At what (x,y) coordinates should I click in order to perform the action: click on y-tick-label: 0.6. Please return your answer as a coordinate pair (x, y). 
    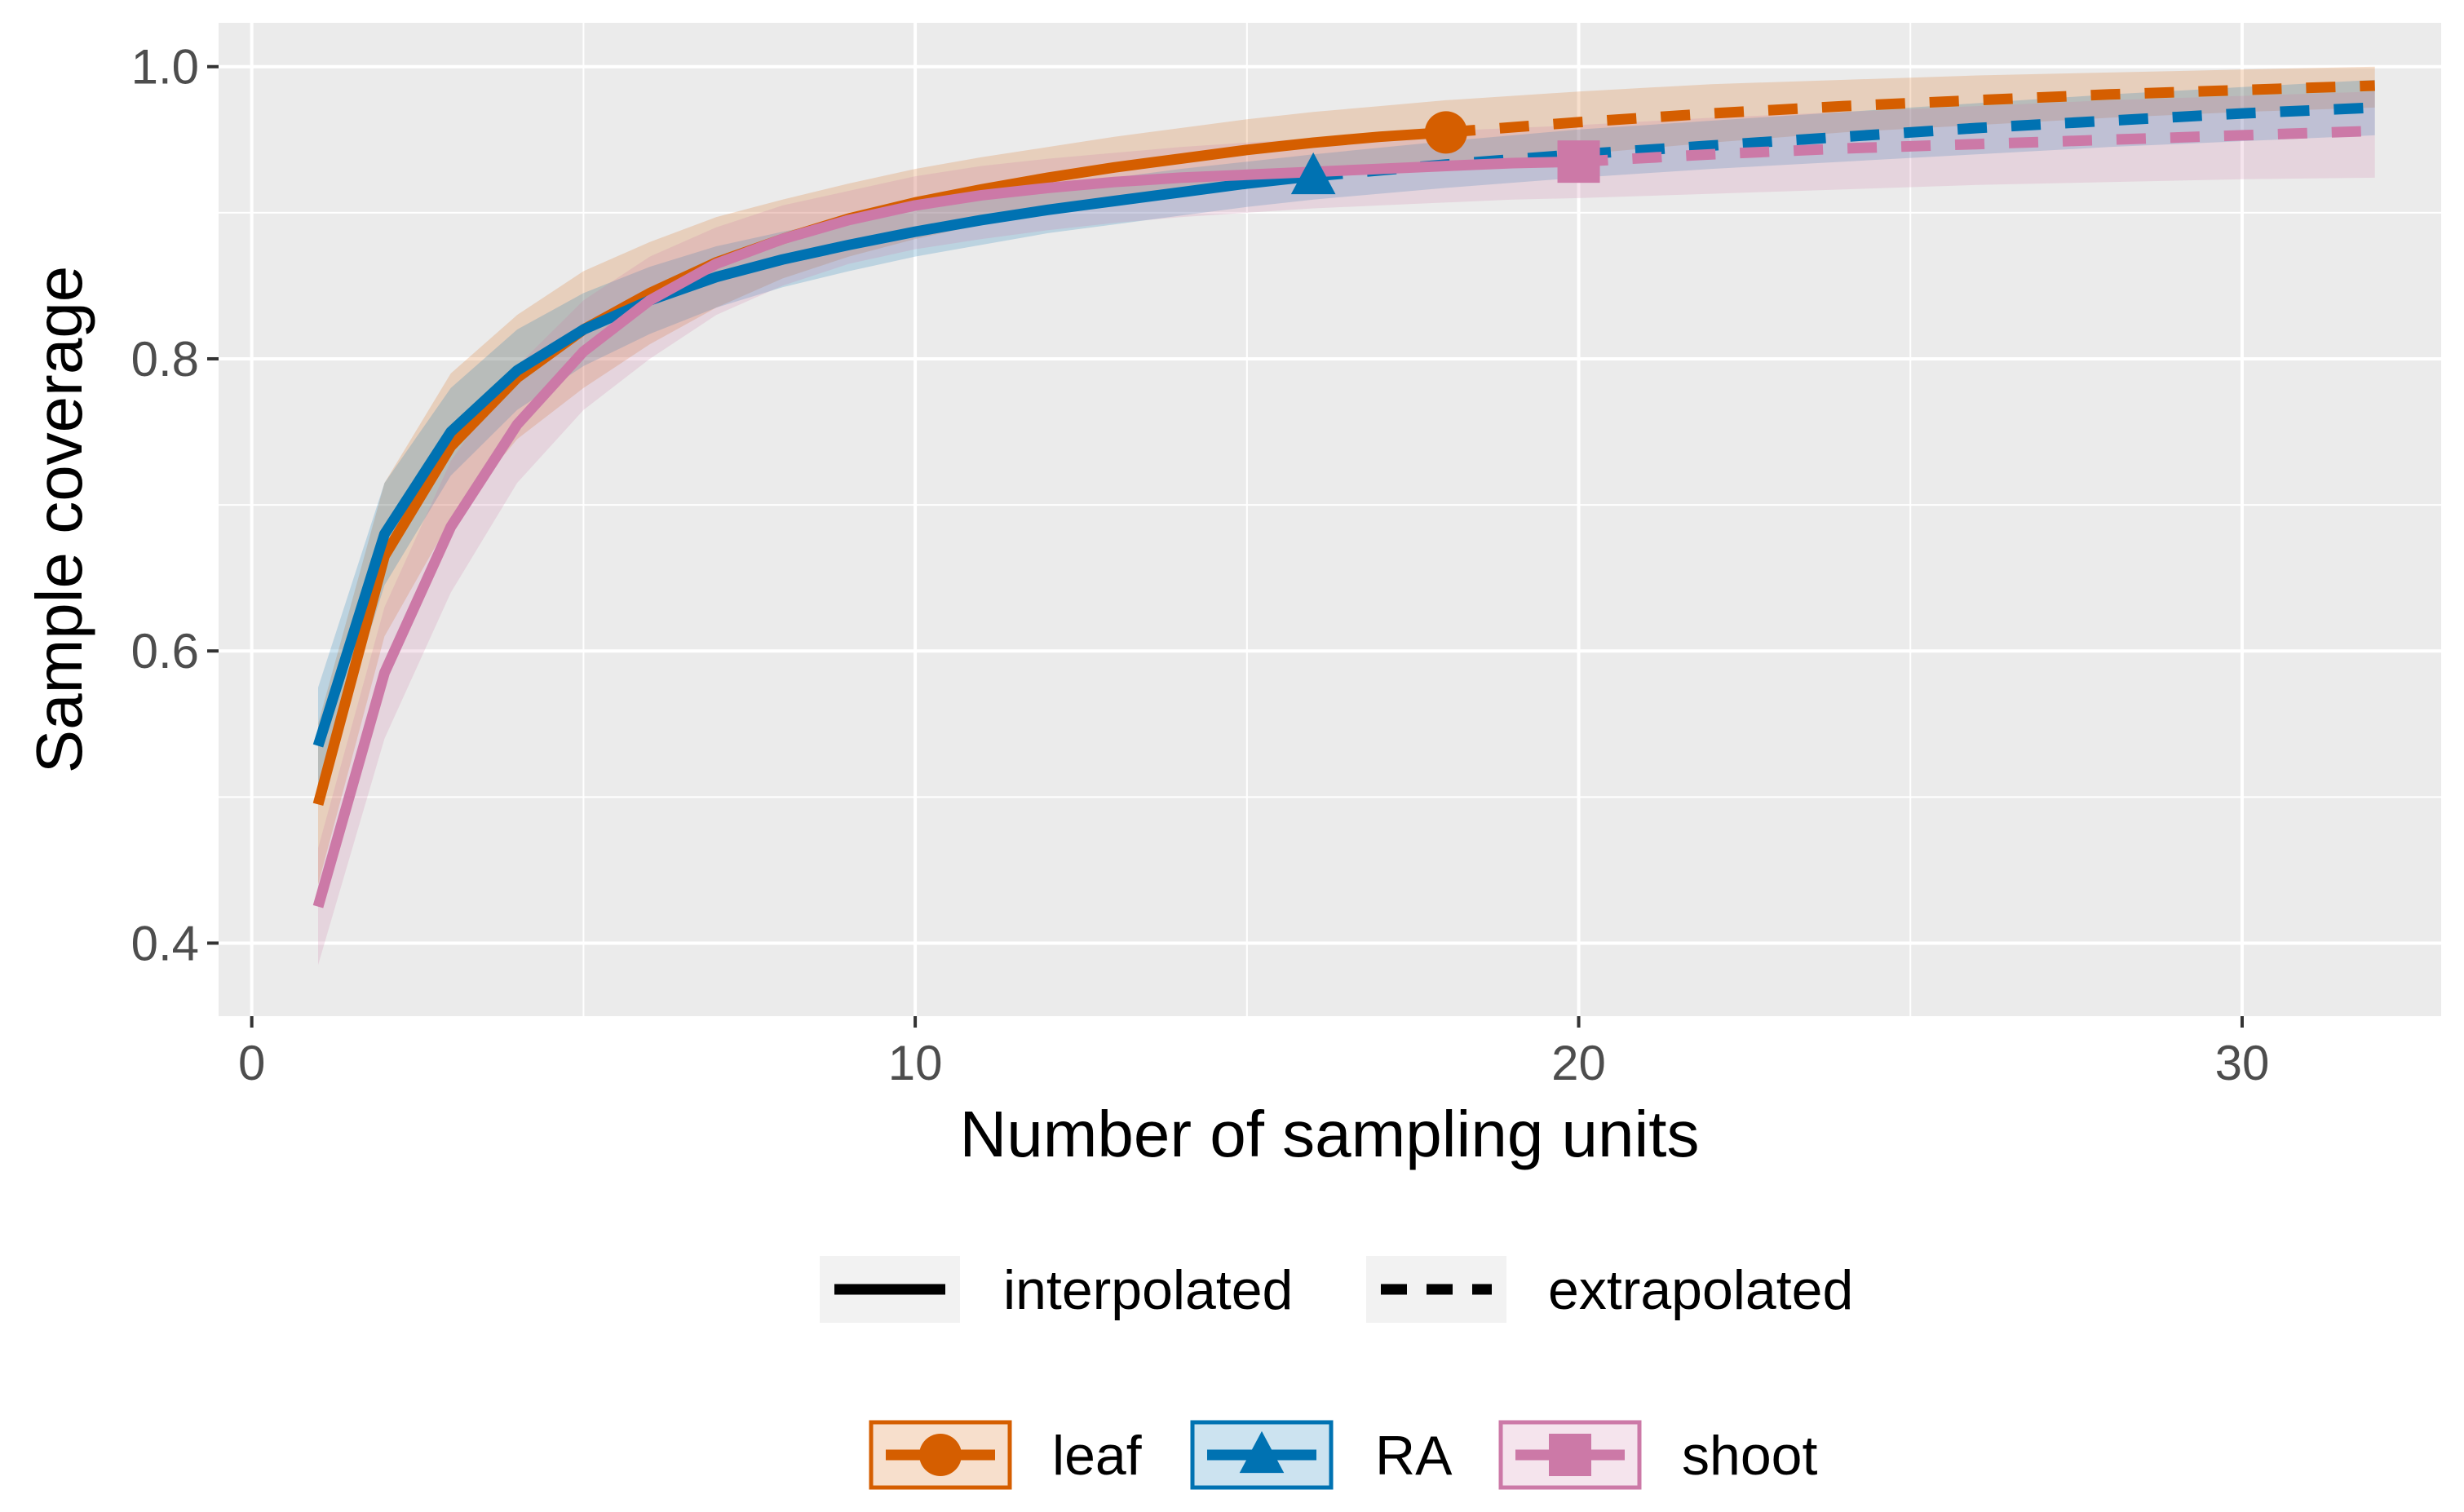
    Looking at the image, I should click on (165, 651).